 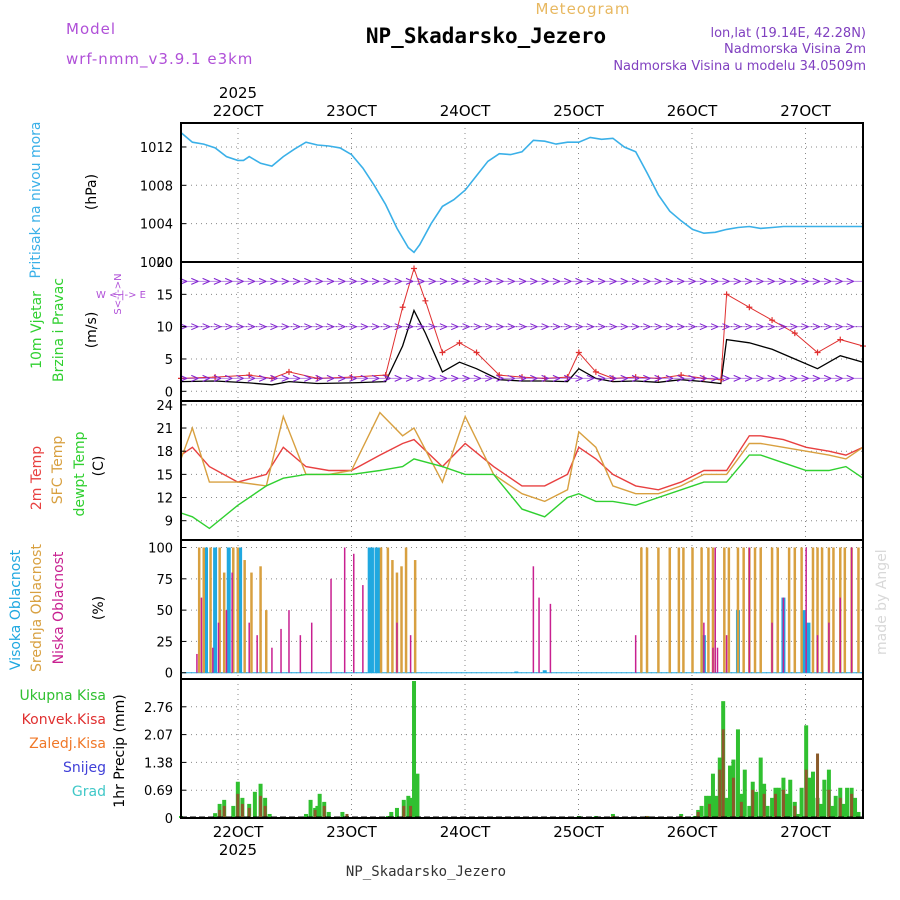 What do you see at coordinates (156, 225) in the screenshot?
I see `pressure-tick-label: 1004` at bounding box center [156, 225].